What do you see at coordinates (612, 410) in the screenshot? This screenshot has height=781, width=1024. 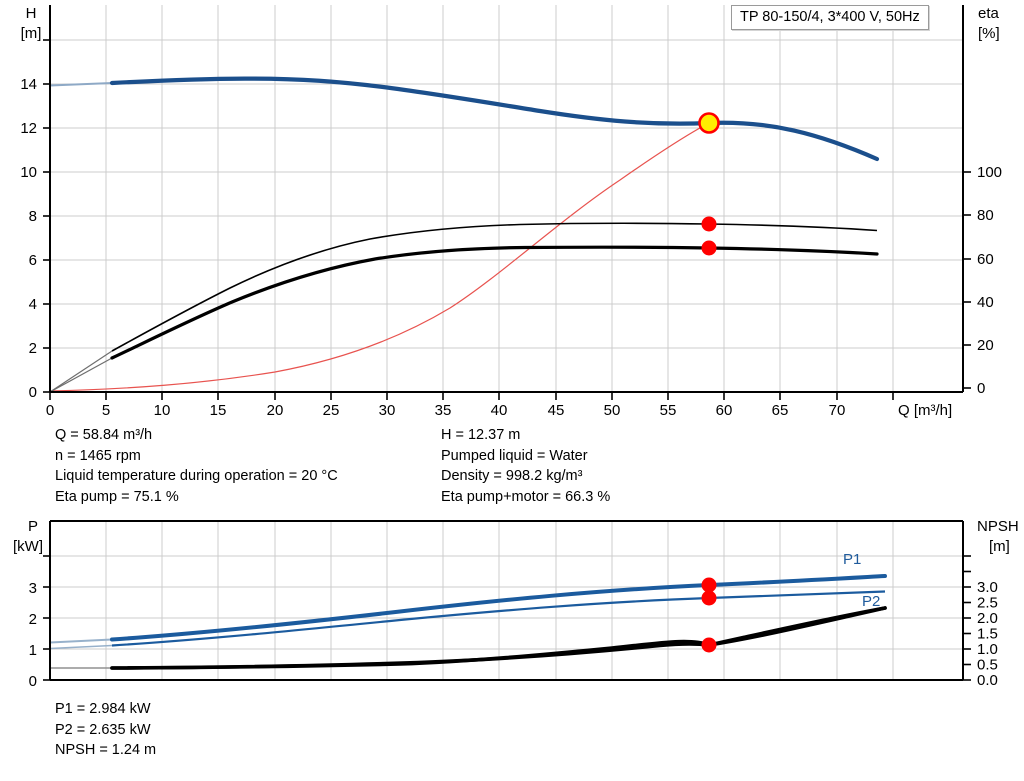 I see `svg-text: 50` at bounding box center [612, 410].